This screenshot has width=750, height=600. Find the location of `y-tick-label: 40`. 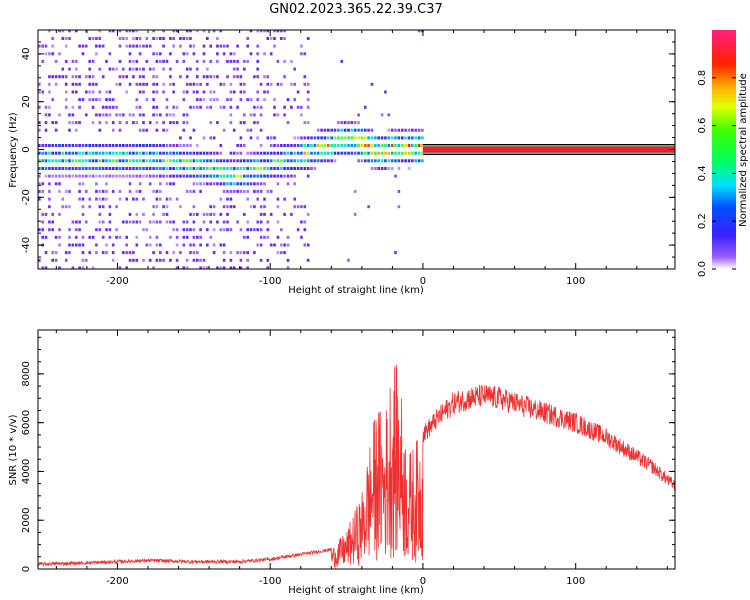

y-tick-label: 40 is located at coordinates (26, 54).